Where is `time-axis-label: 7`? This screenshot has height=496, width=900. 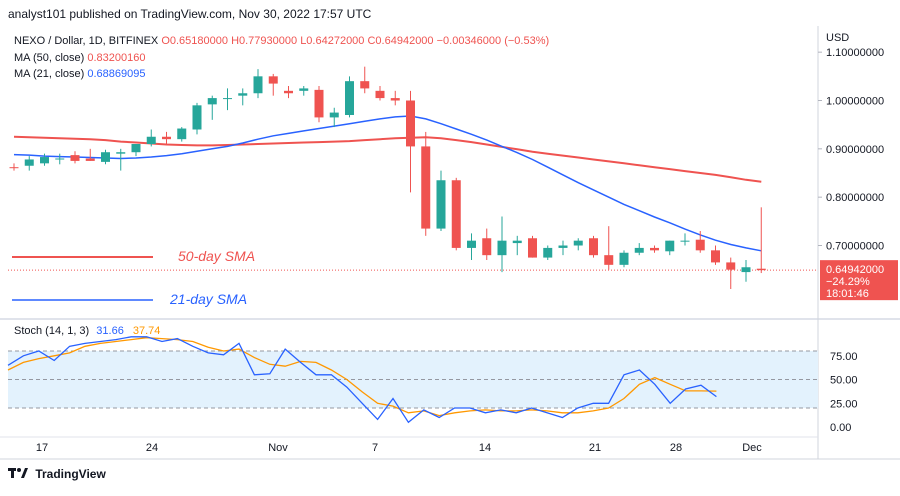 time-axis-label: 7 is located at coordinates (375, 448).